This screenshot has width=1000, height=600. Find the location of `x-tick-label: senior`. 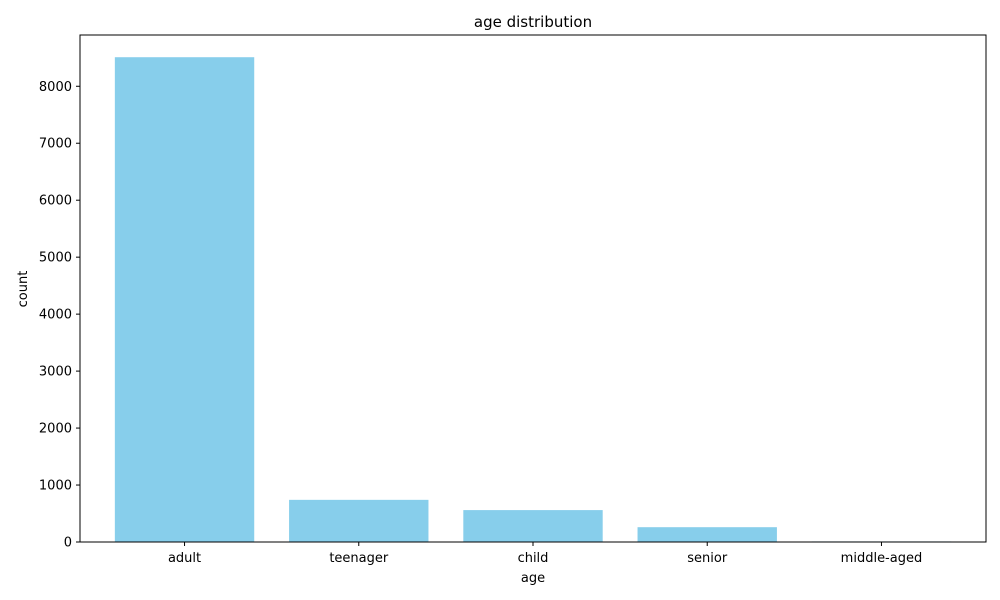

x-tick-label: senior is located at coordinates (707, 558).